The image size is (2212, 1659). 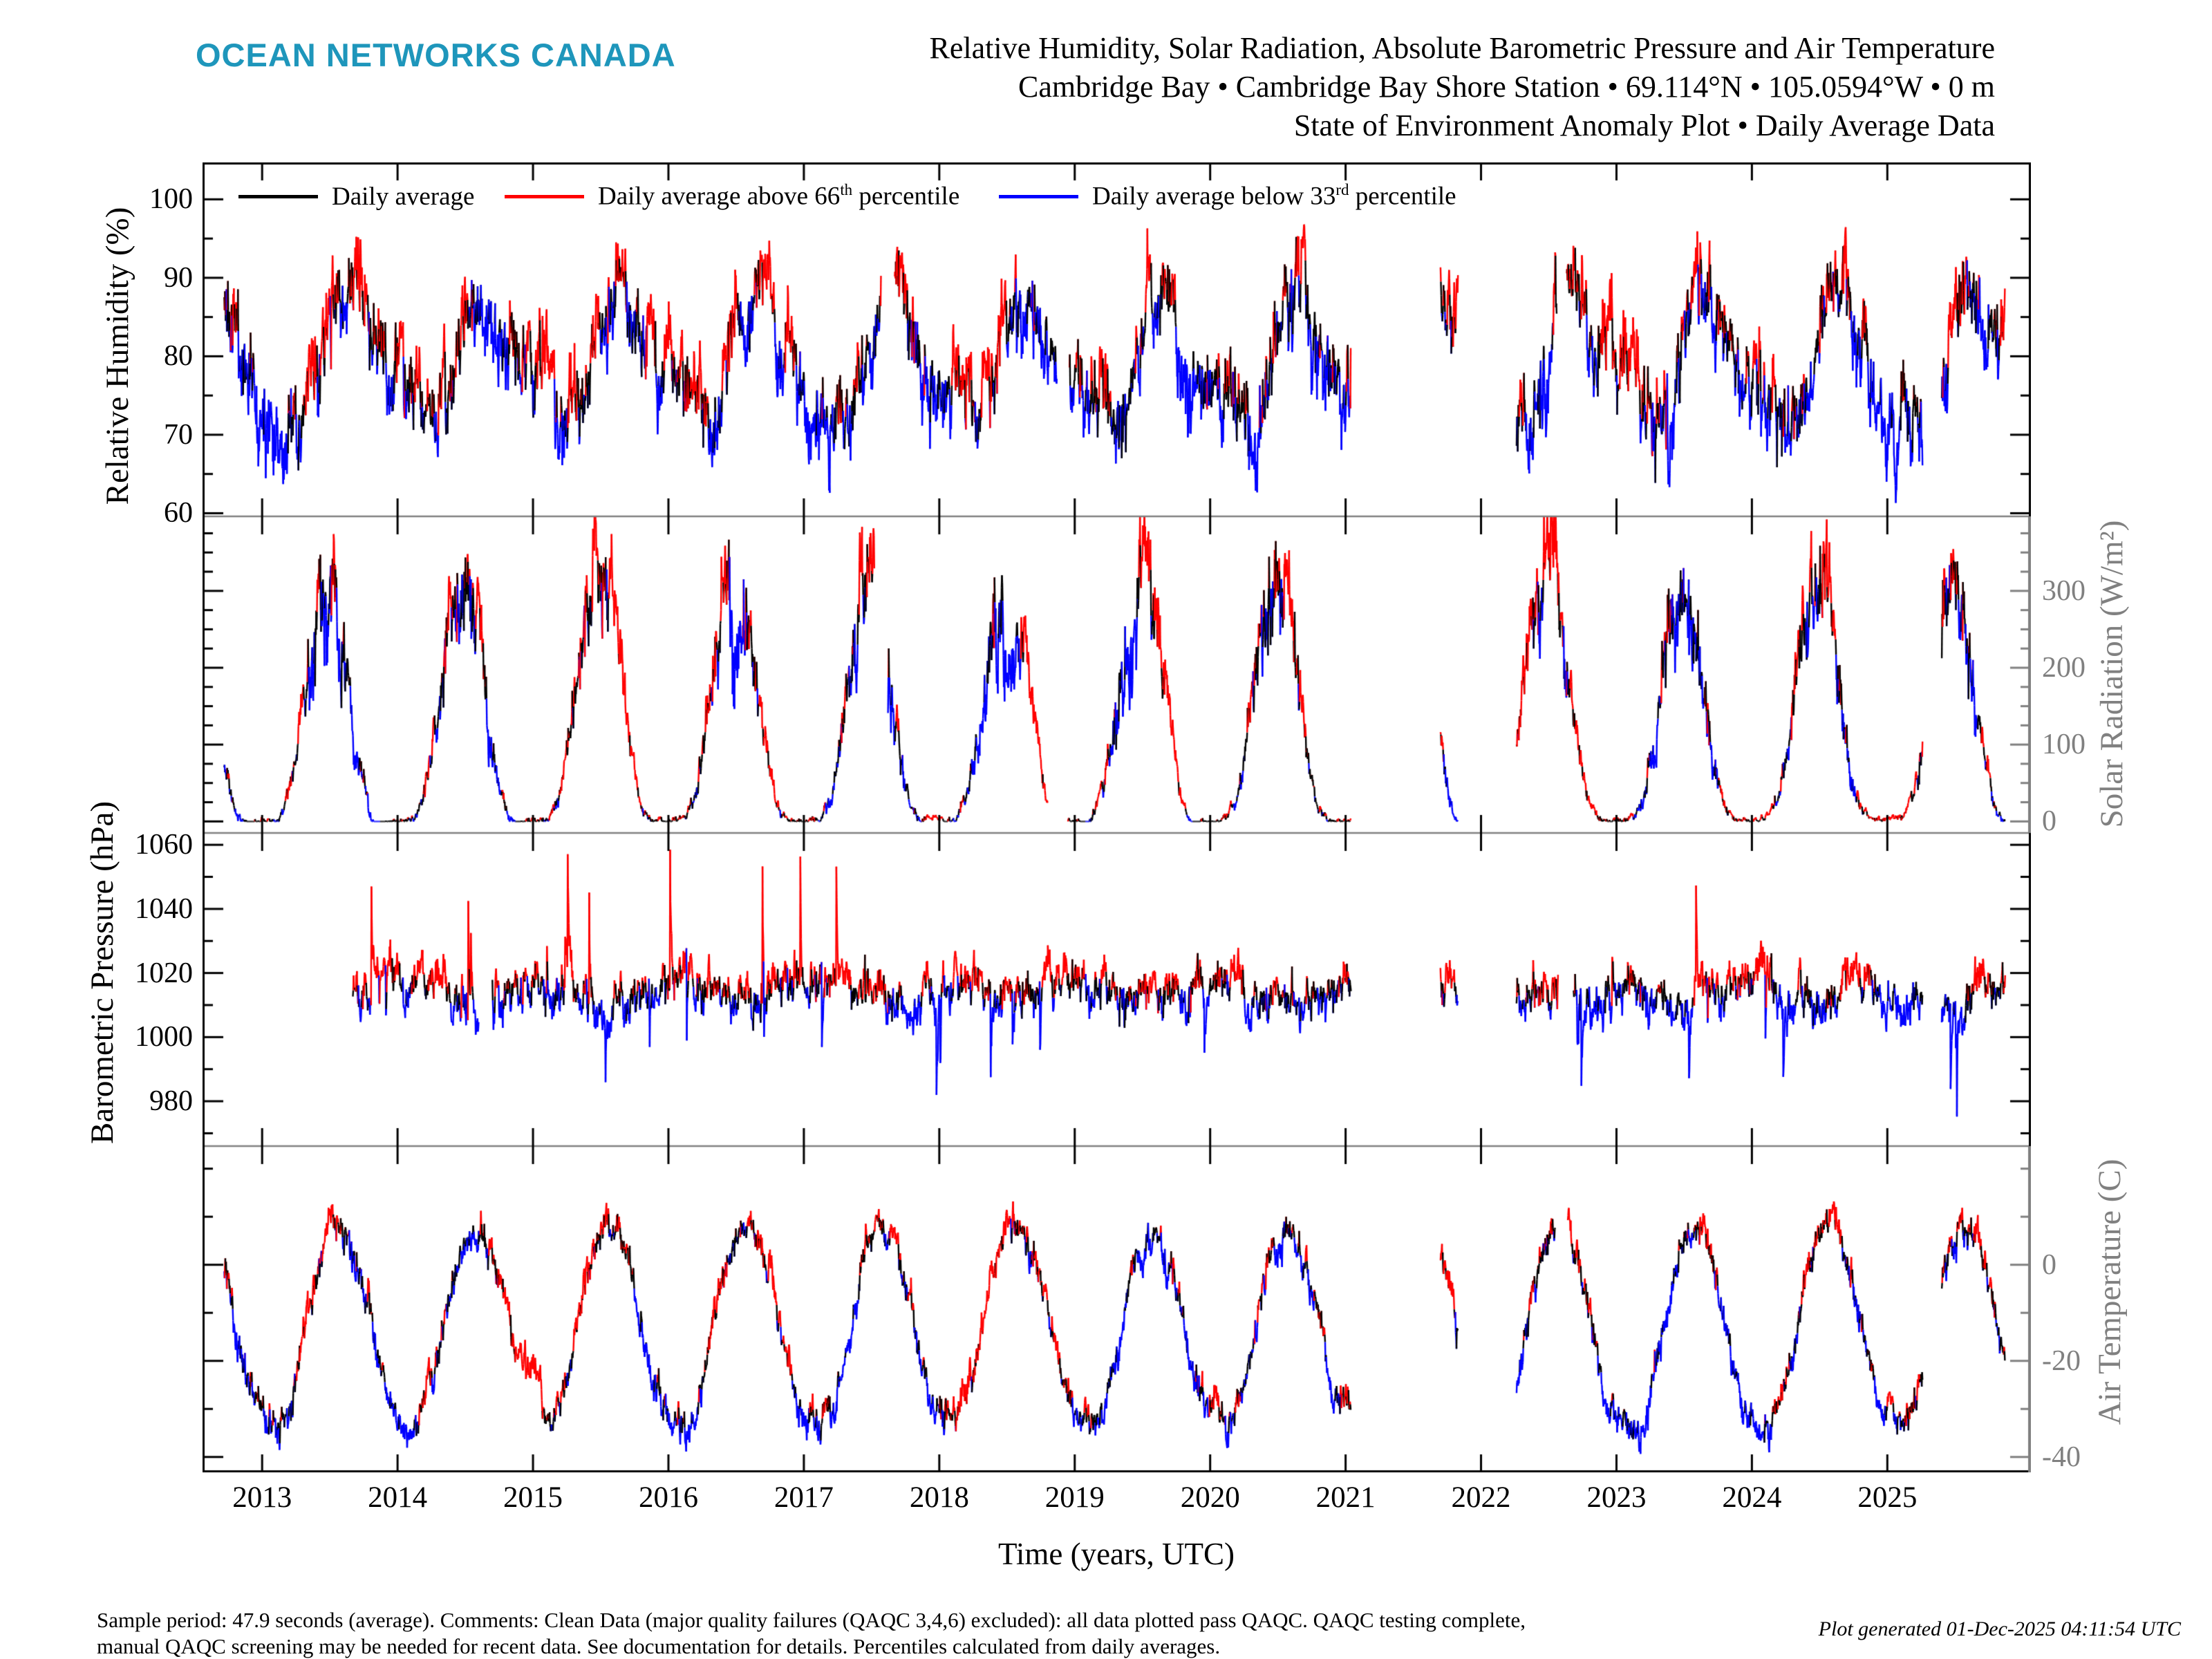 I want to click on ytick-label: 200, so click(x=2064, y=667).